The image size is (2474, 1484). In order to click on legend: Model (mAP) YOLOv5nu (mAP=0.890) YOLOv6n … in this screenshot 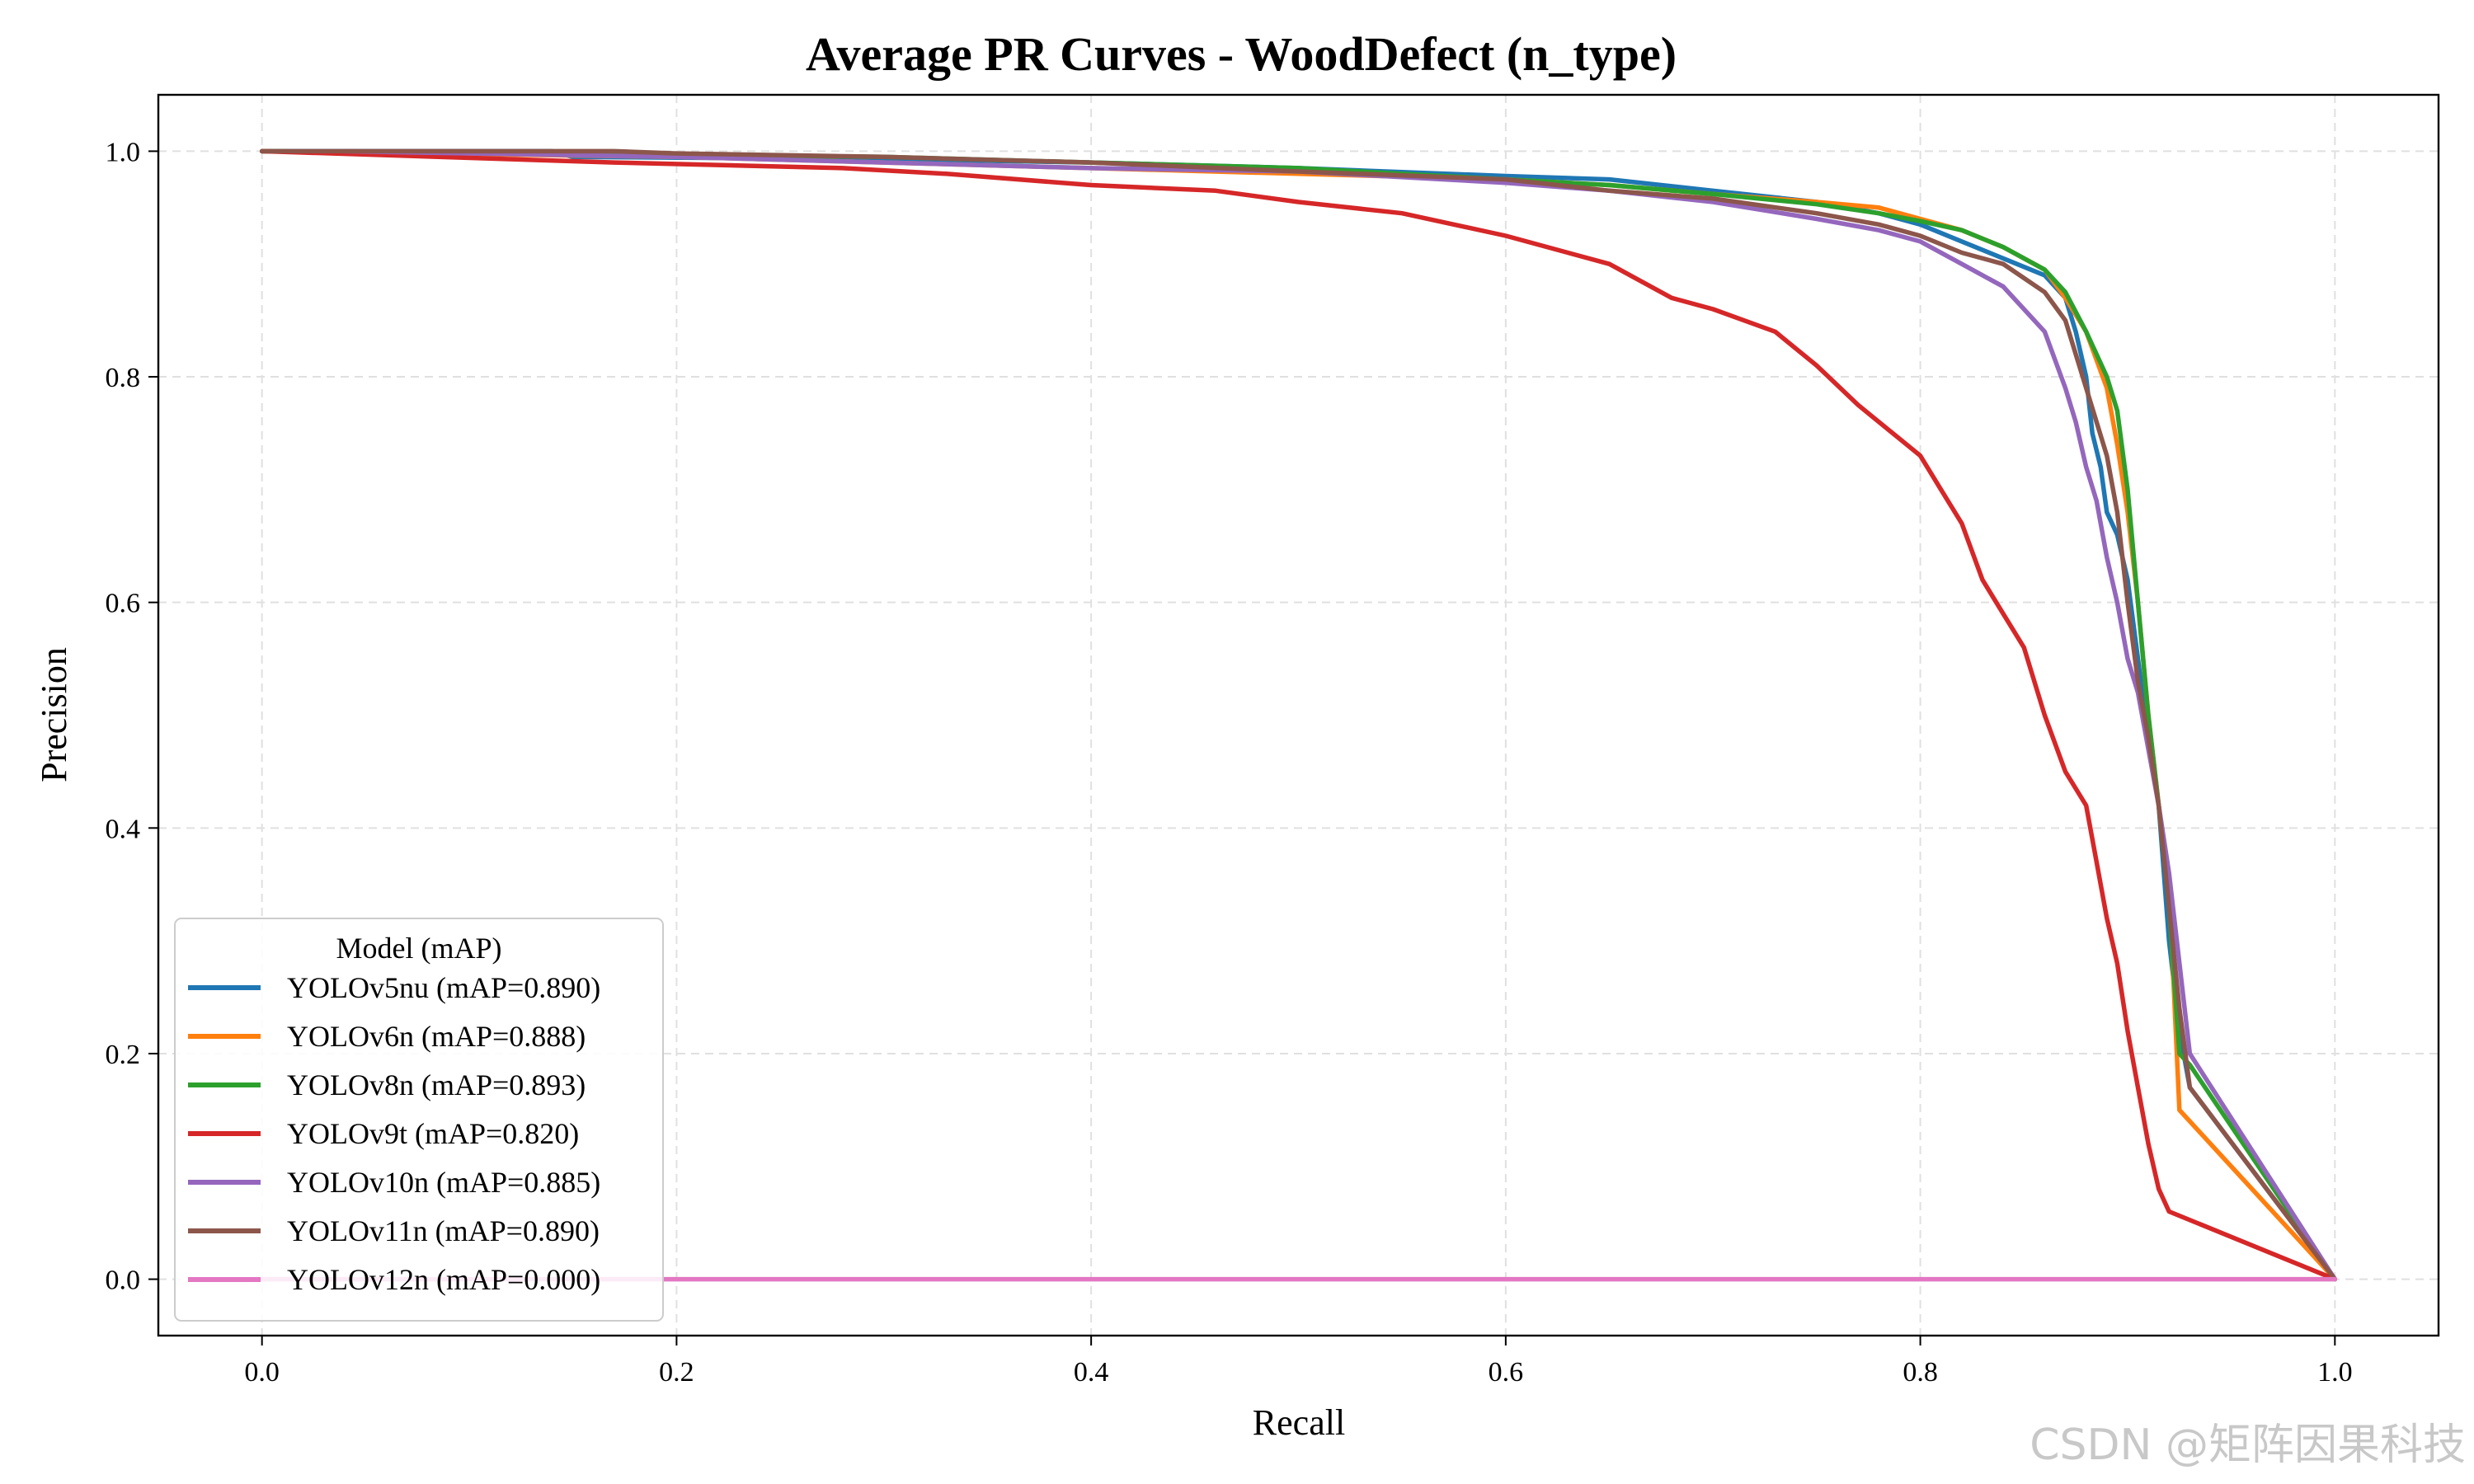, I will do `click(419, 1120)`.